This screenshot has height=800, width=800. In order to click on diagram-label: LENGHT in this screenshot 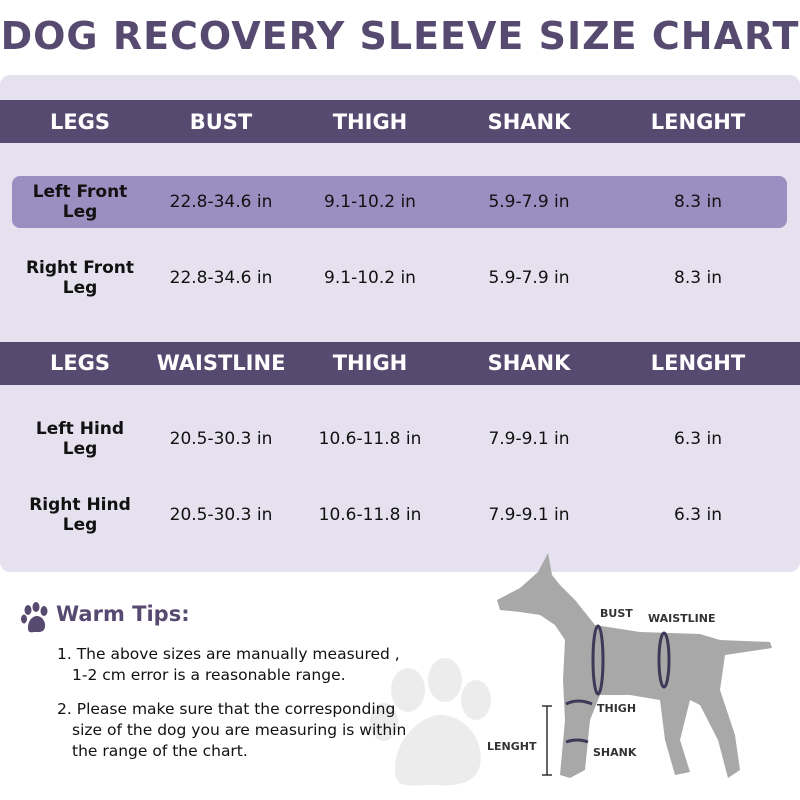, I will do `click(512, 746)`.